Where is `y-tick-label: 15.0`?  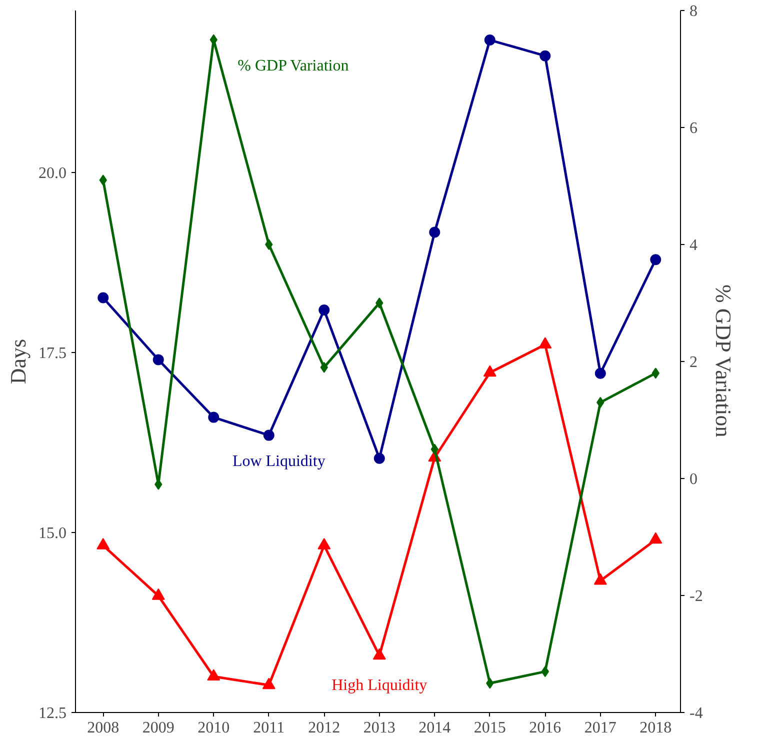 y-tick-label: 15.0 is located at coordinates (52, 533).